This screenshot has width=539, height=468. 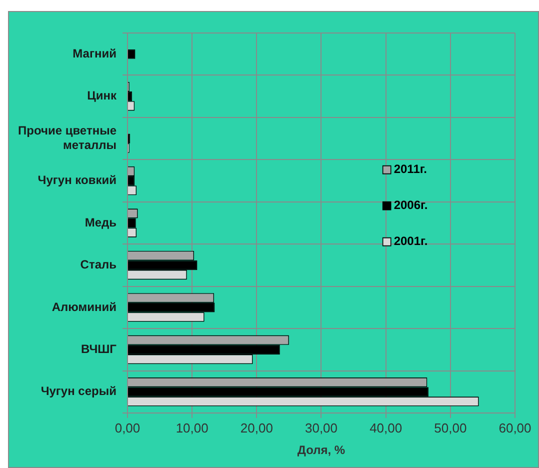 I want to click on x-tick-label: 30,00, so click(x=321, y=428).